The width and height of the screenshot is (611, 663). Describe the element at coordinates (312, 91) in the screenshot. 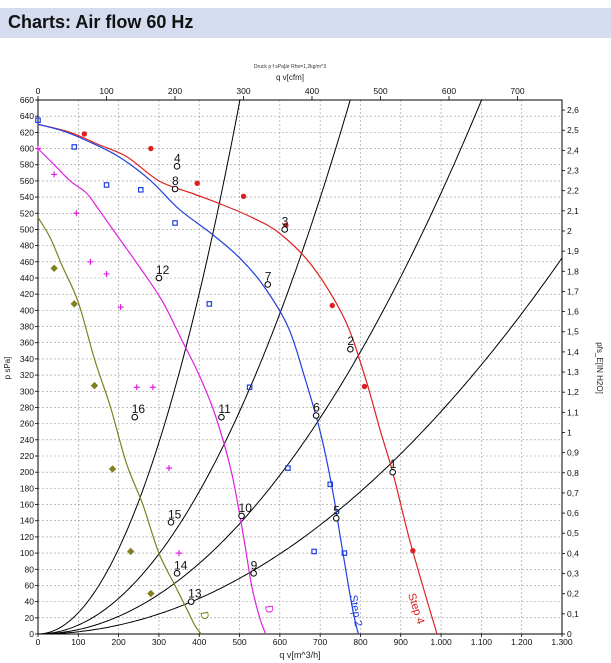

I see `top-x-tick-label: 400` at that location.